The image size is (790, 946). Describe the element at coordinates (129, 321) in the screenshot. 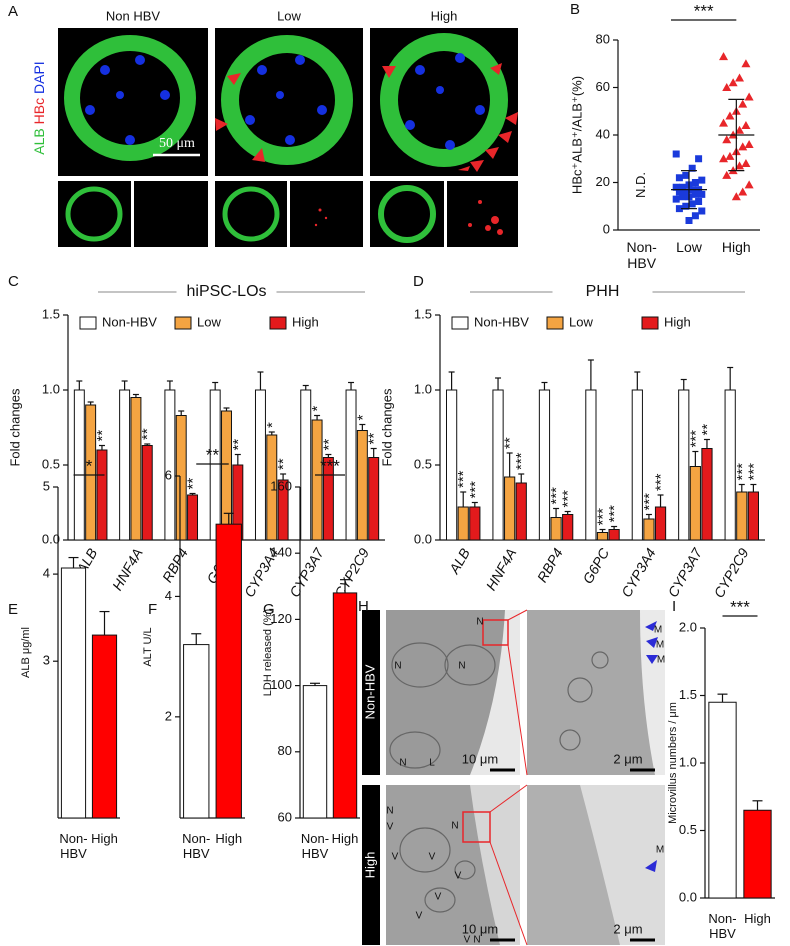

I see `legend-label: Non-HBV` at that location.